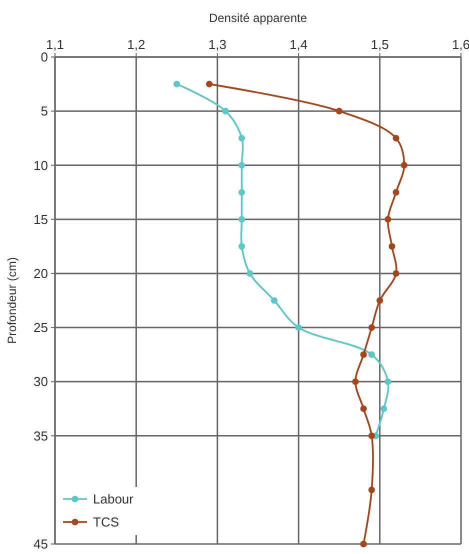  What do you see at coordinates (55, 44) in the screenshot?
I see `x-tick-label: 1,1` at bounding box center [55, 44].